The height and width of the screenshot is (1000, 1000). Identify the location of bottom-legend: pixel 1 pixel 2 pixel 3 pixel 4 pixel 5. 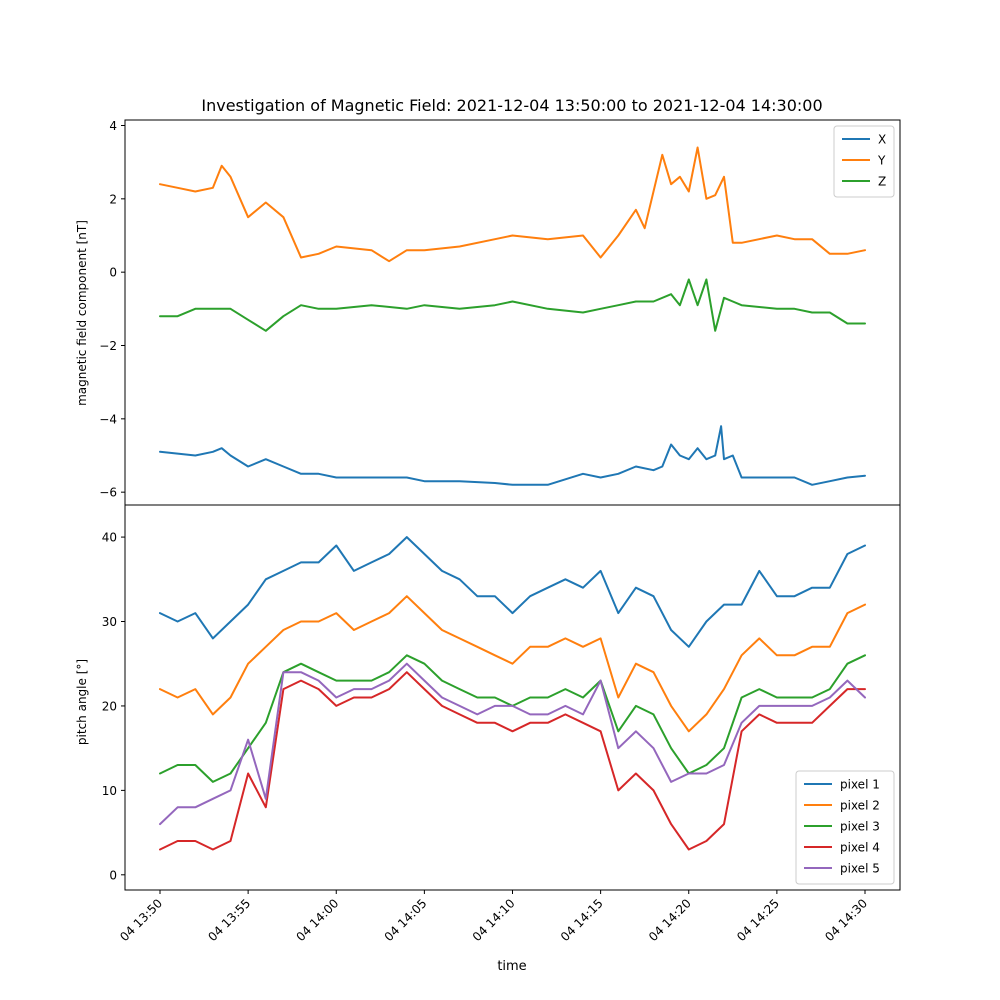
(845, 827).